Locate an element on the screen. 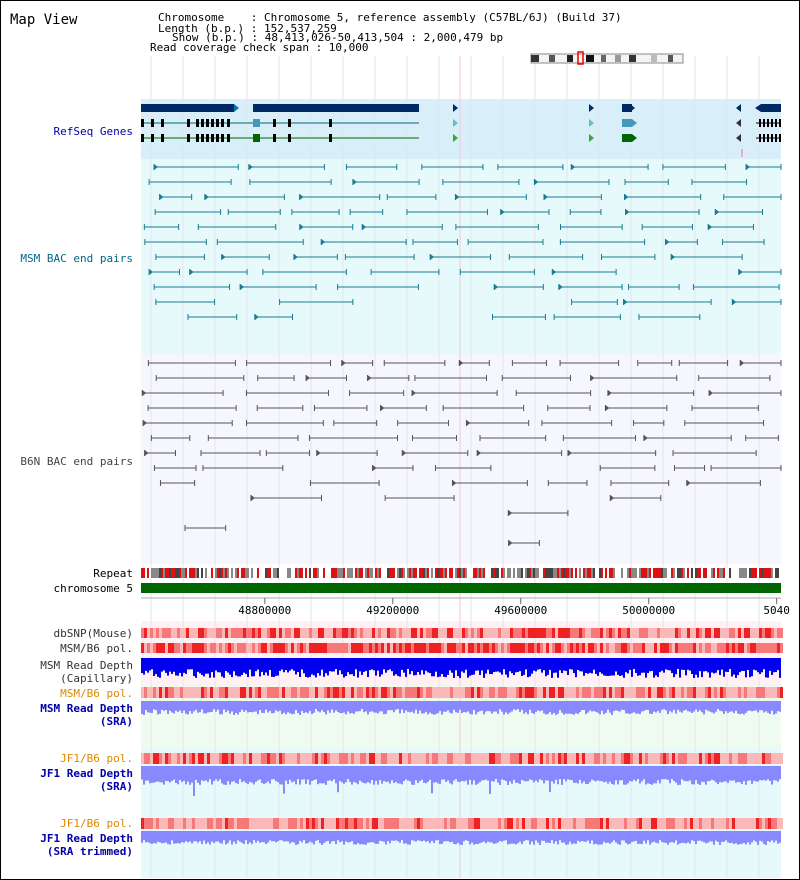  axis-tick-label: 50000000 is located at coordinates (648, 610).